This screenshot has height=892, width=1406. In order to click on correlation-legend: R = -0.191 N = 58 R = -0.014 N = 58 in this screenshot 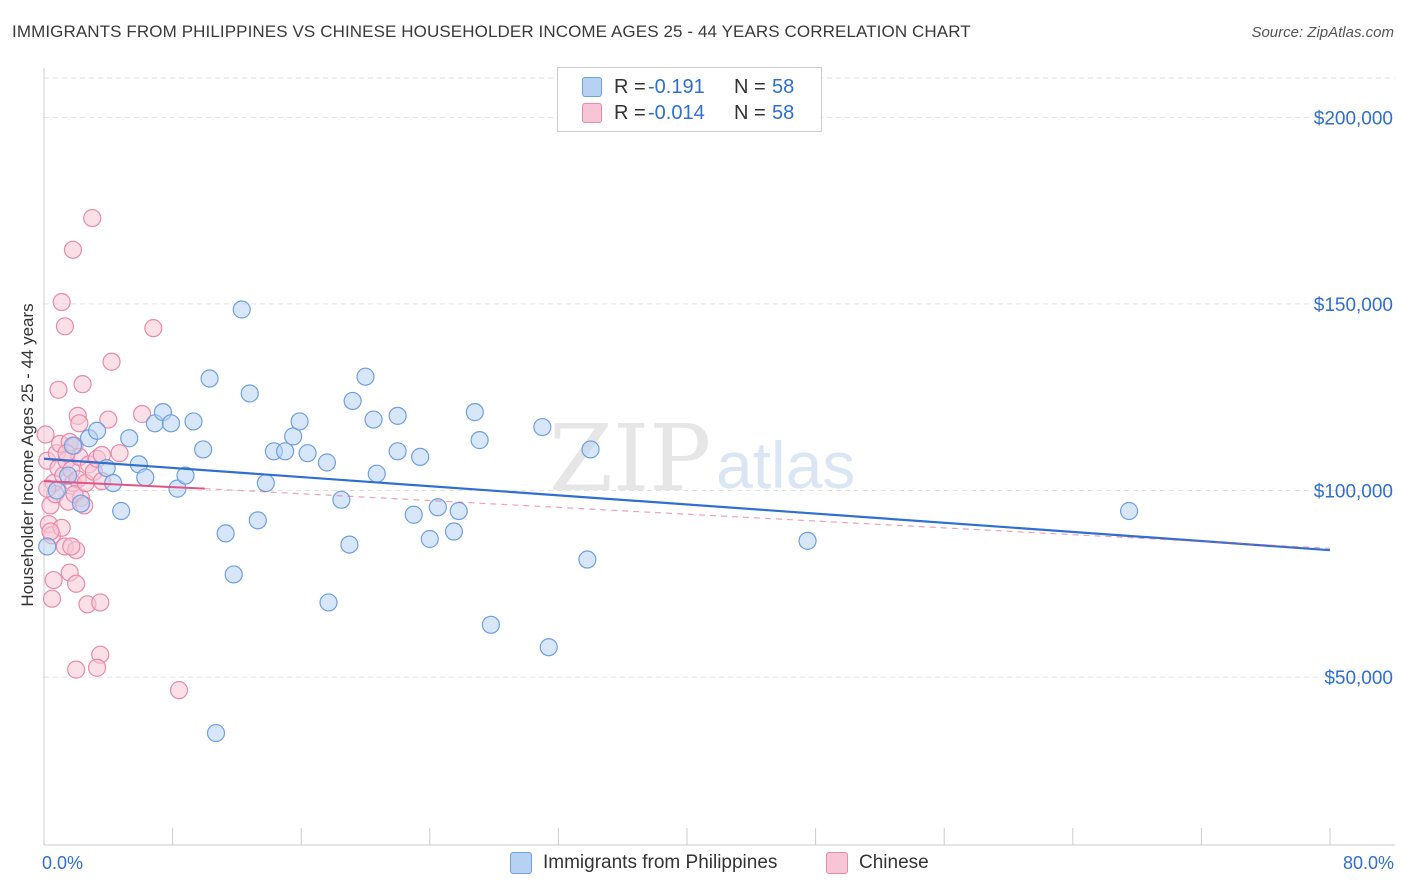, I will do `click(689, 99)`.